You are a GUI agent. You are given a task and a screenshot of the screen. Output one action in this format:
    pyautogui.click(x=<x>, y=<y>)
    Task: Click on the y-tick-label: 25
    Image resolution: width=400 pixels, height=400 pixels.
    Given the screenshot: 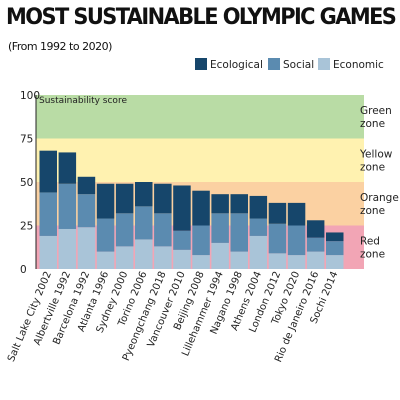 What is the action you would take?
    pyautogui.click(x=26, y=227)
    